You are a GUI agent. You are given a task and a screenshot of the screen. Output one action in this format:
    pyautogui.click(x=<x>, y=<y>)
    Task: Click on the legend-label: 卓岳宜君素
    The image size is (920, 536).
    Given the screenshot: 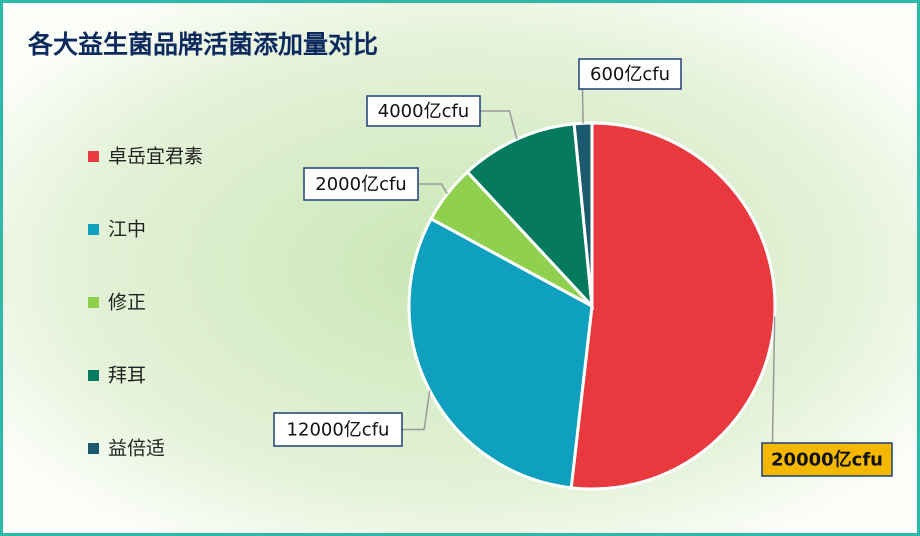 What is the action you would take?
    pyautogui.click(x=155, y=157)
    